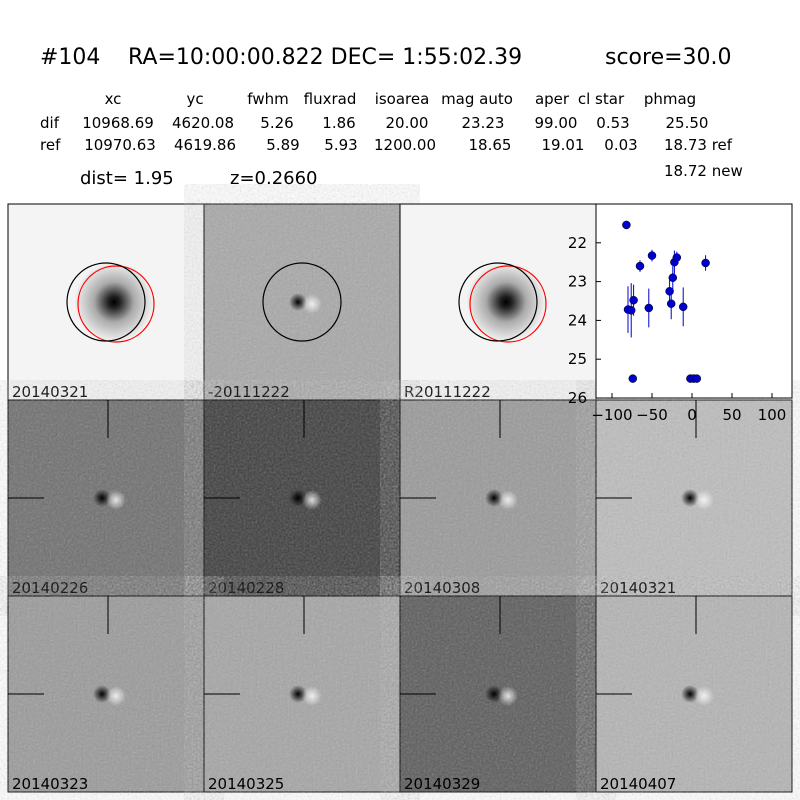  What do you see at coordinates (249, 392) in the screenshot?
I see `panel-label: -20111222` at bounding box center [249, 392].